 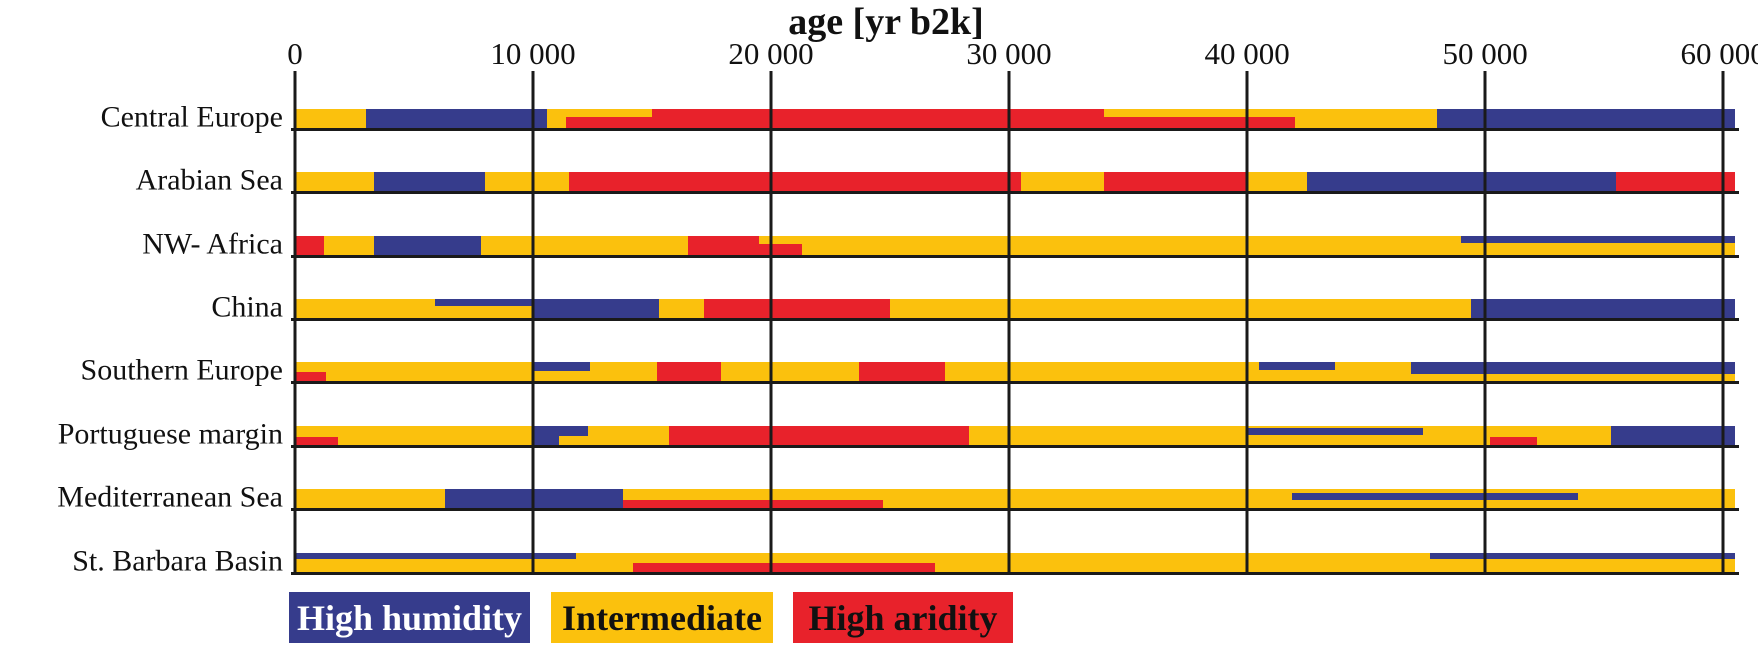 What do you see at coordinates (1247, 53) in the screenshot?
I see `x-axis-tick-label: 40 000` at bounding box center [1247, 53].